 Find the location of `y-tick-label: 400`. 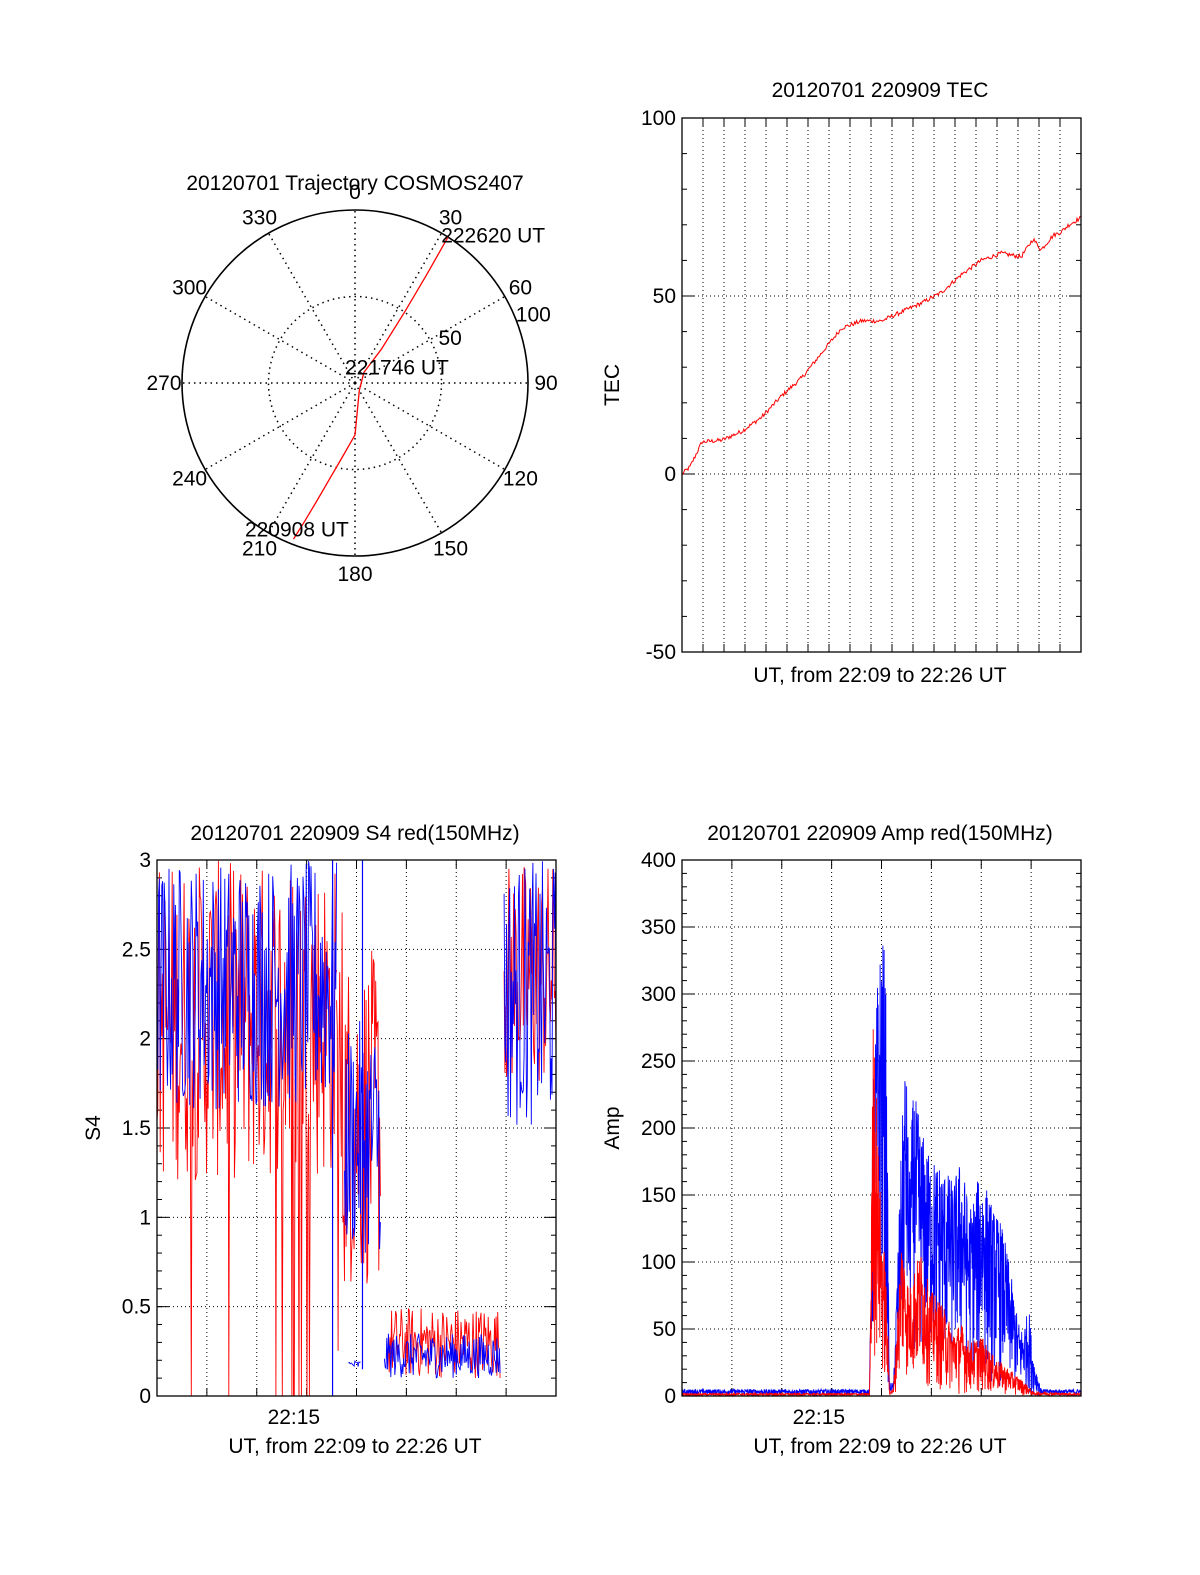

y-tick-label: 400 is located at coordinates (658, 860).